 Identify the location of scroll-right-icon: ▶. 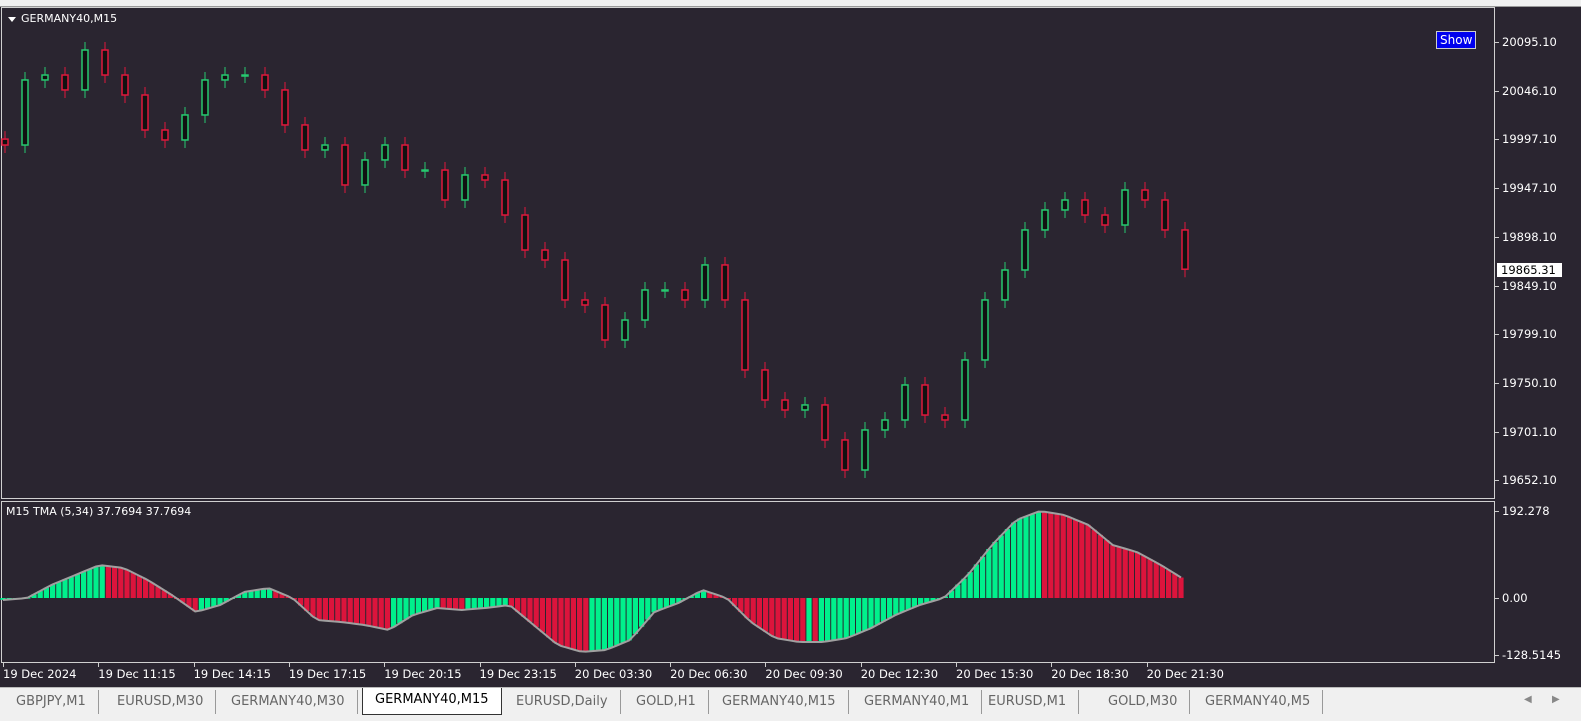
(1556, 699).